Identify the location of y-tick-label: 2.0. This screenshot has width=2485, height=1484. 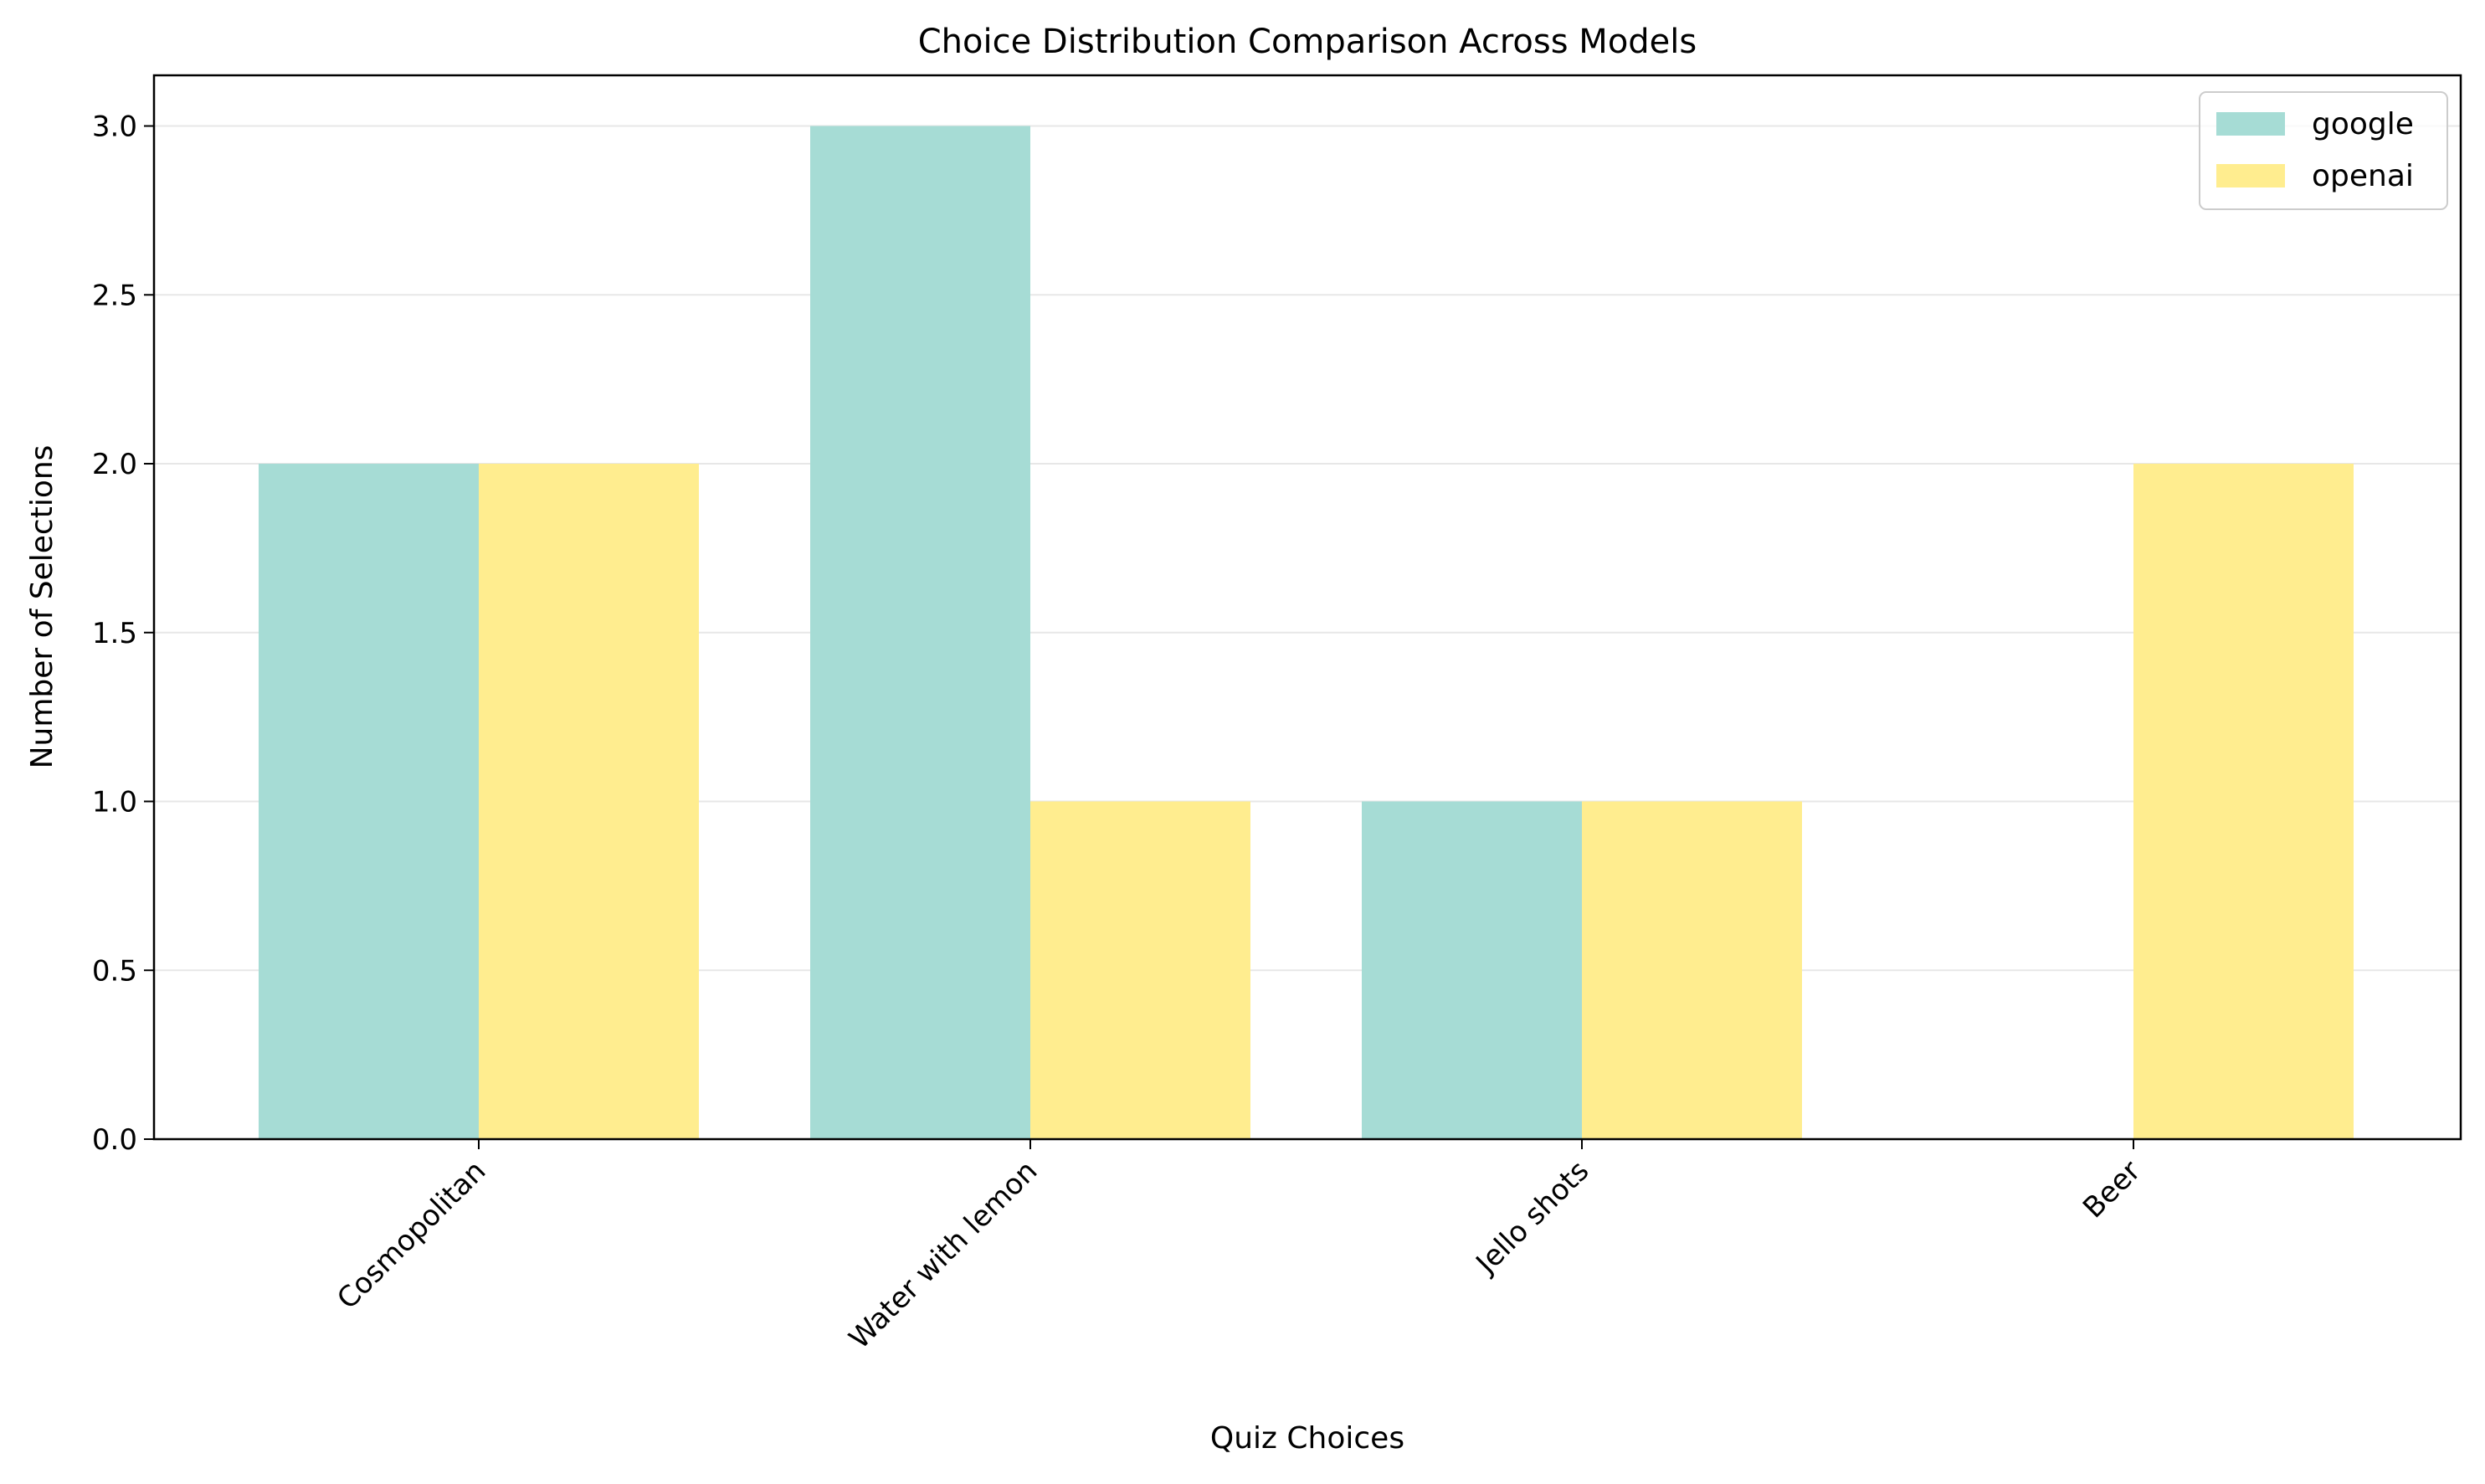
(114, 464).